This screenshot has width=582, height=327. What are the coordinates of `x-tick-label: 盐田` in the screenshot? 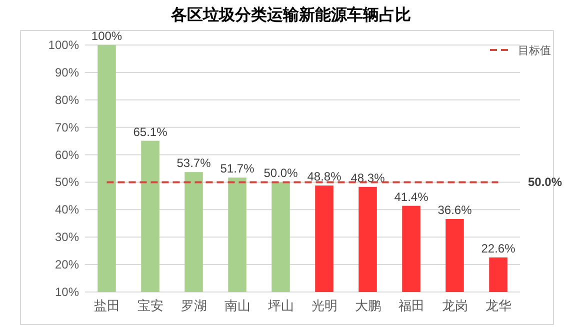 It's located at (107, 305).